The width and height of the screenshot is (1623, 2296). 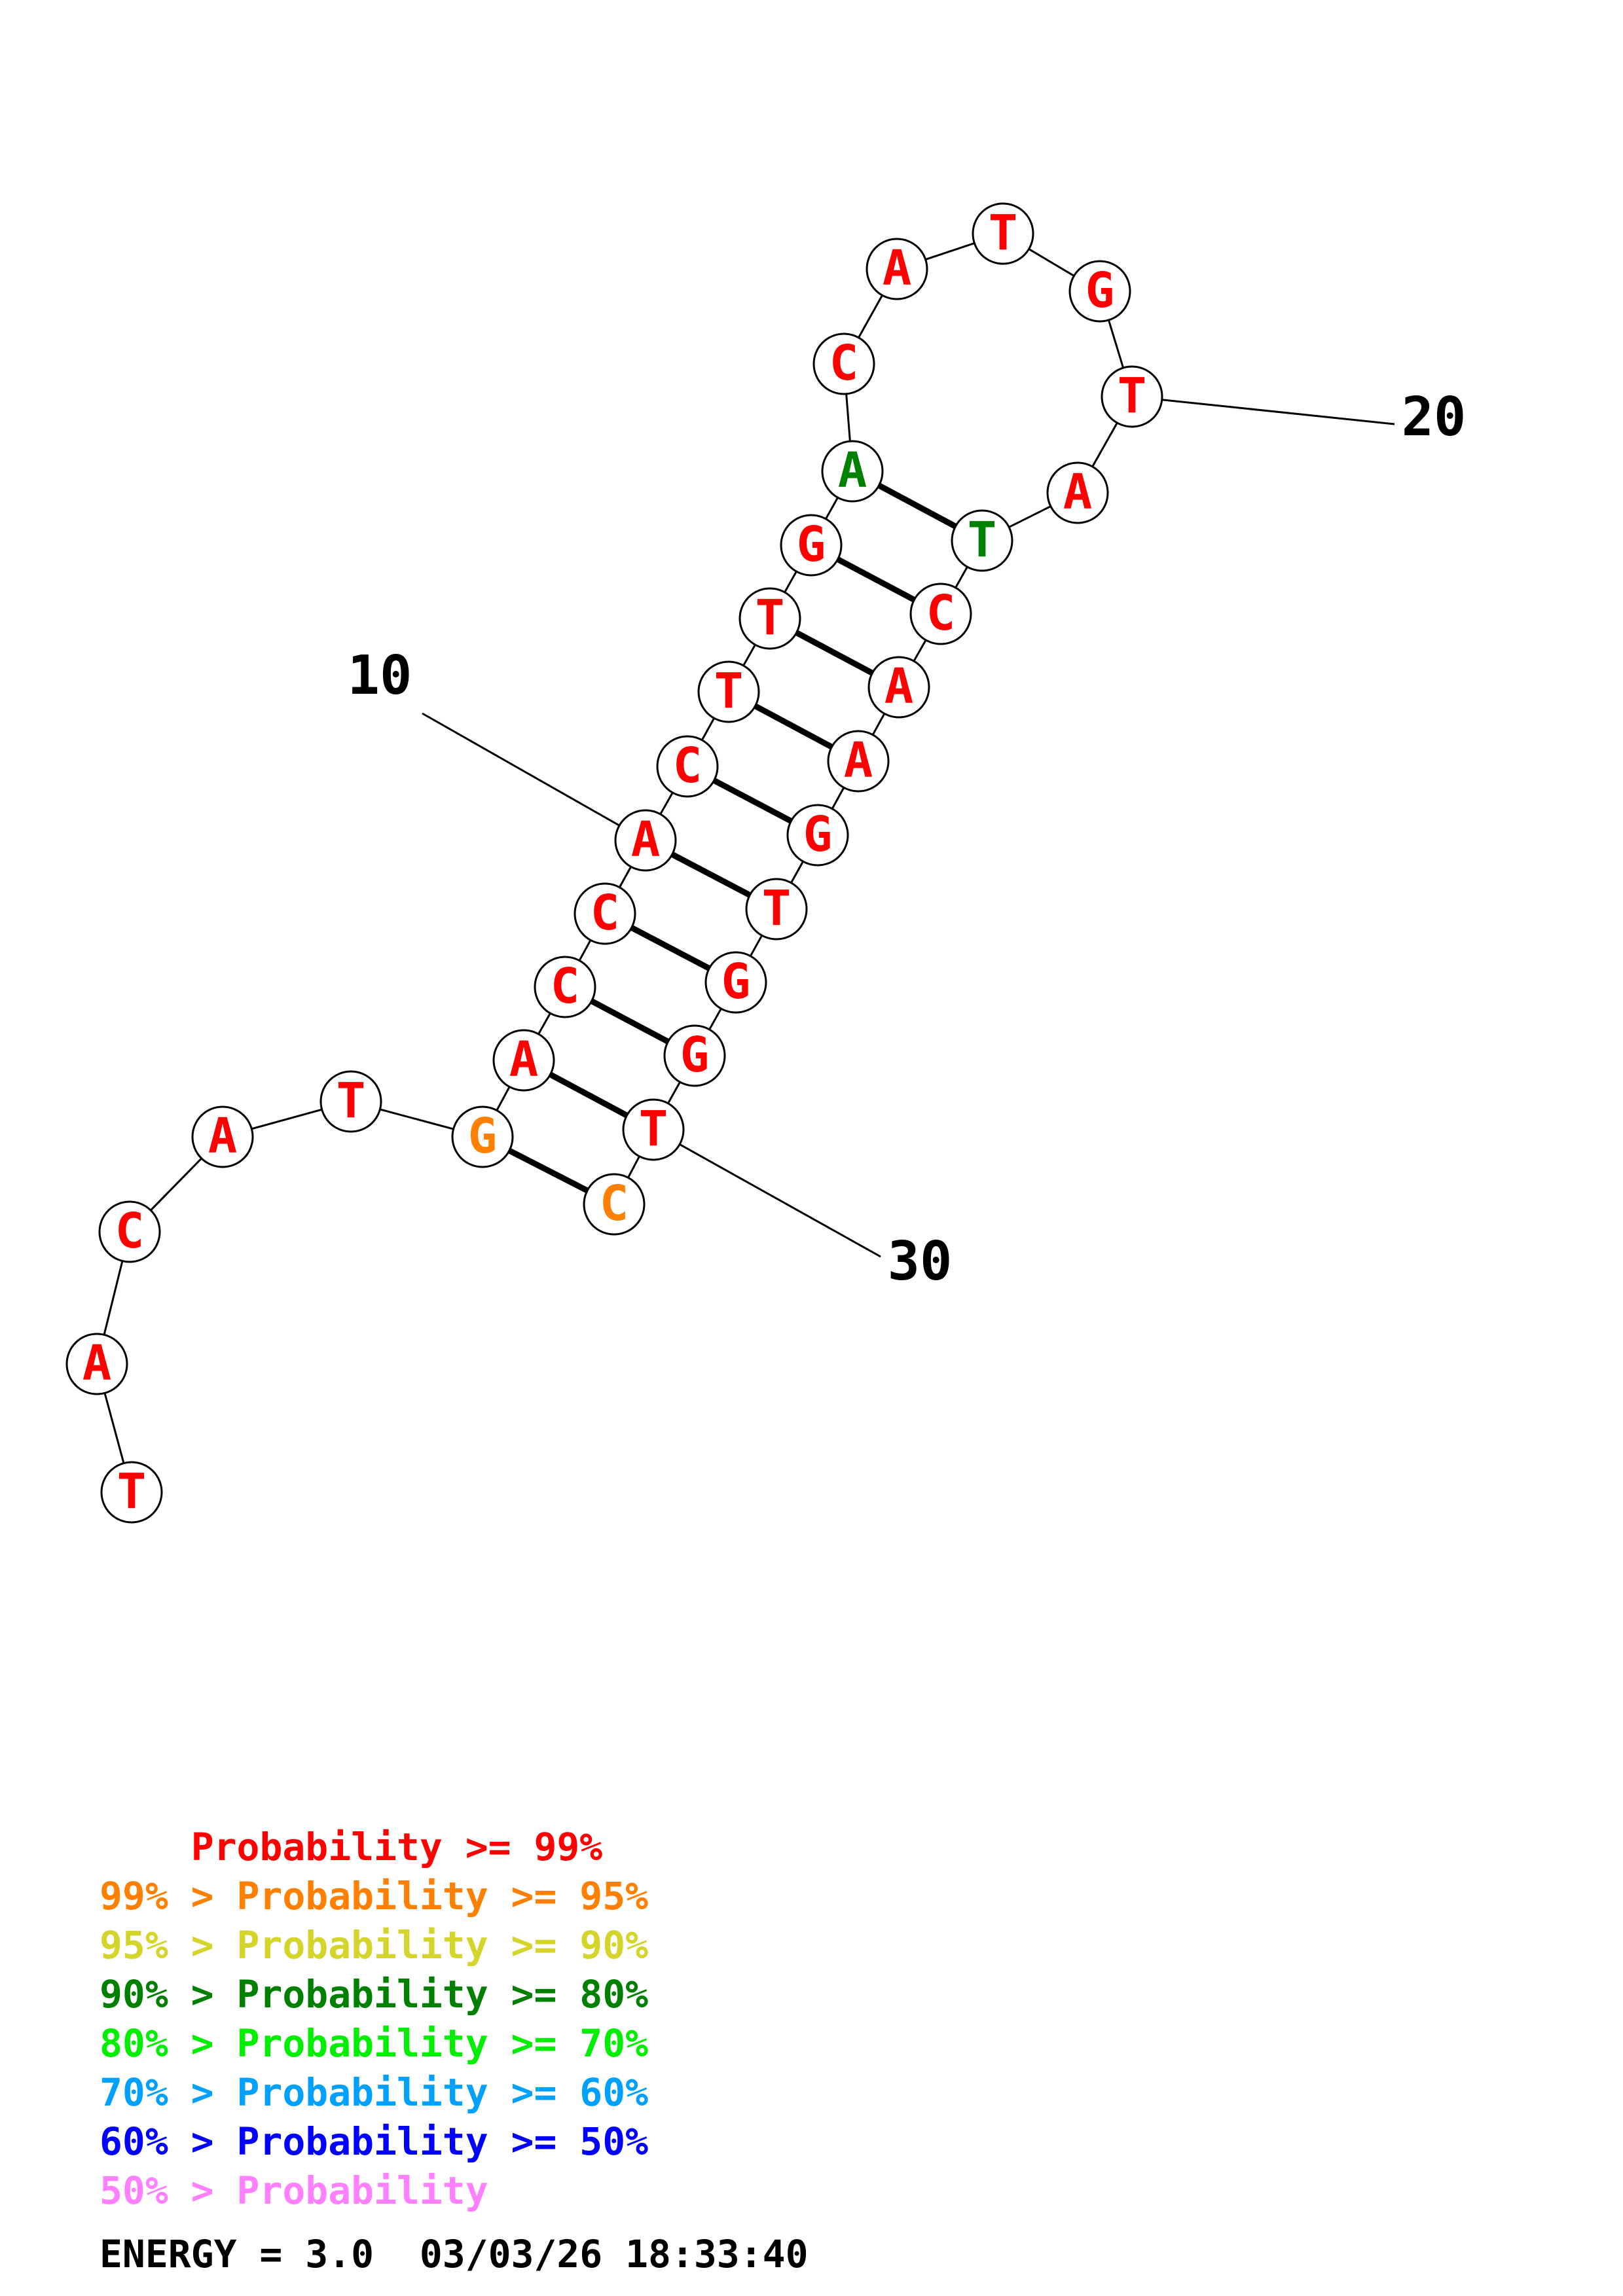 What do you see at coordinates (454, 2254) in the screenshot?
I see `energy-timestamp: ENERGY = 3.0 03/03/26 18:33:40` at bounding box center [454, 2254].